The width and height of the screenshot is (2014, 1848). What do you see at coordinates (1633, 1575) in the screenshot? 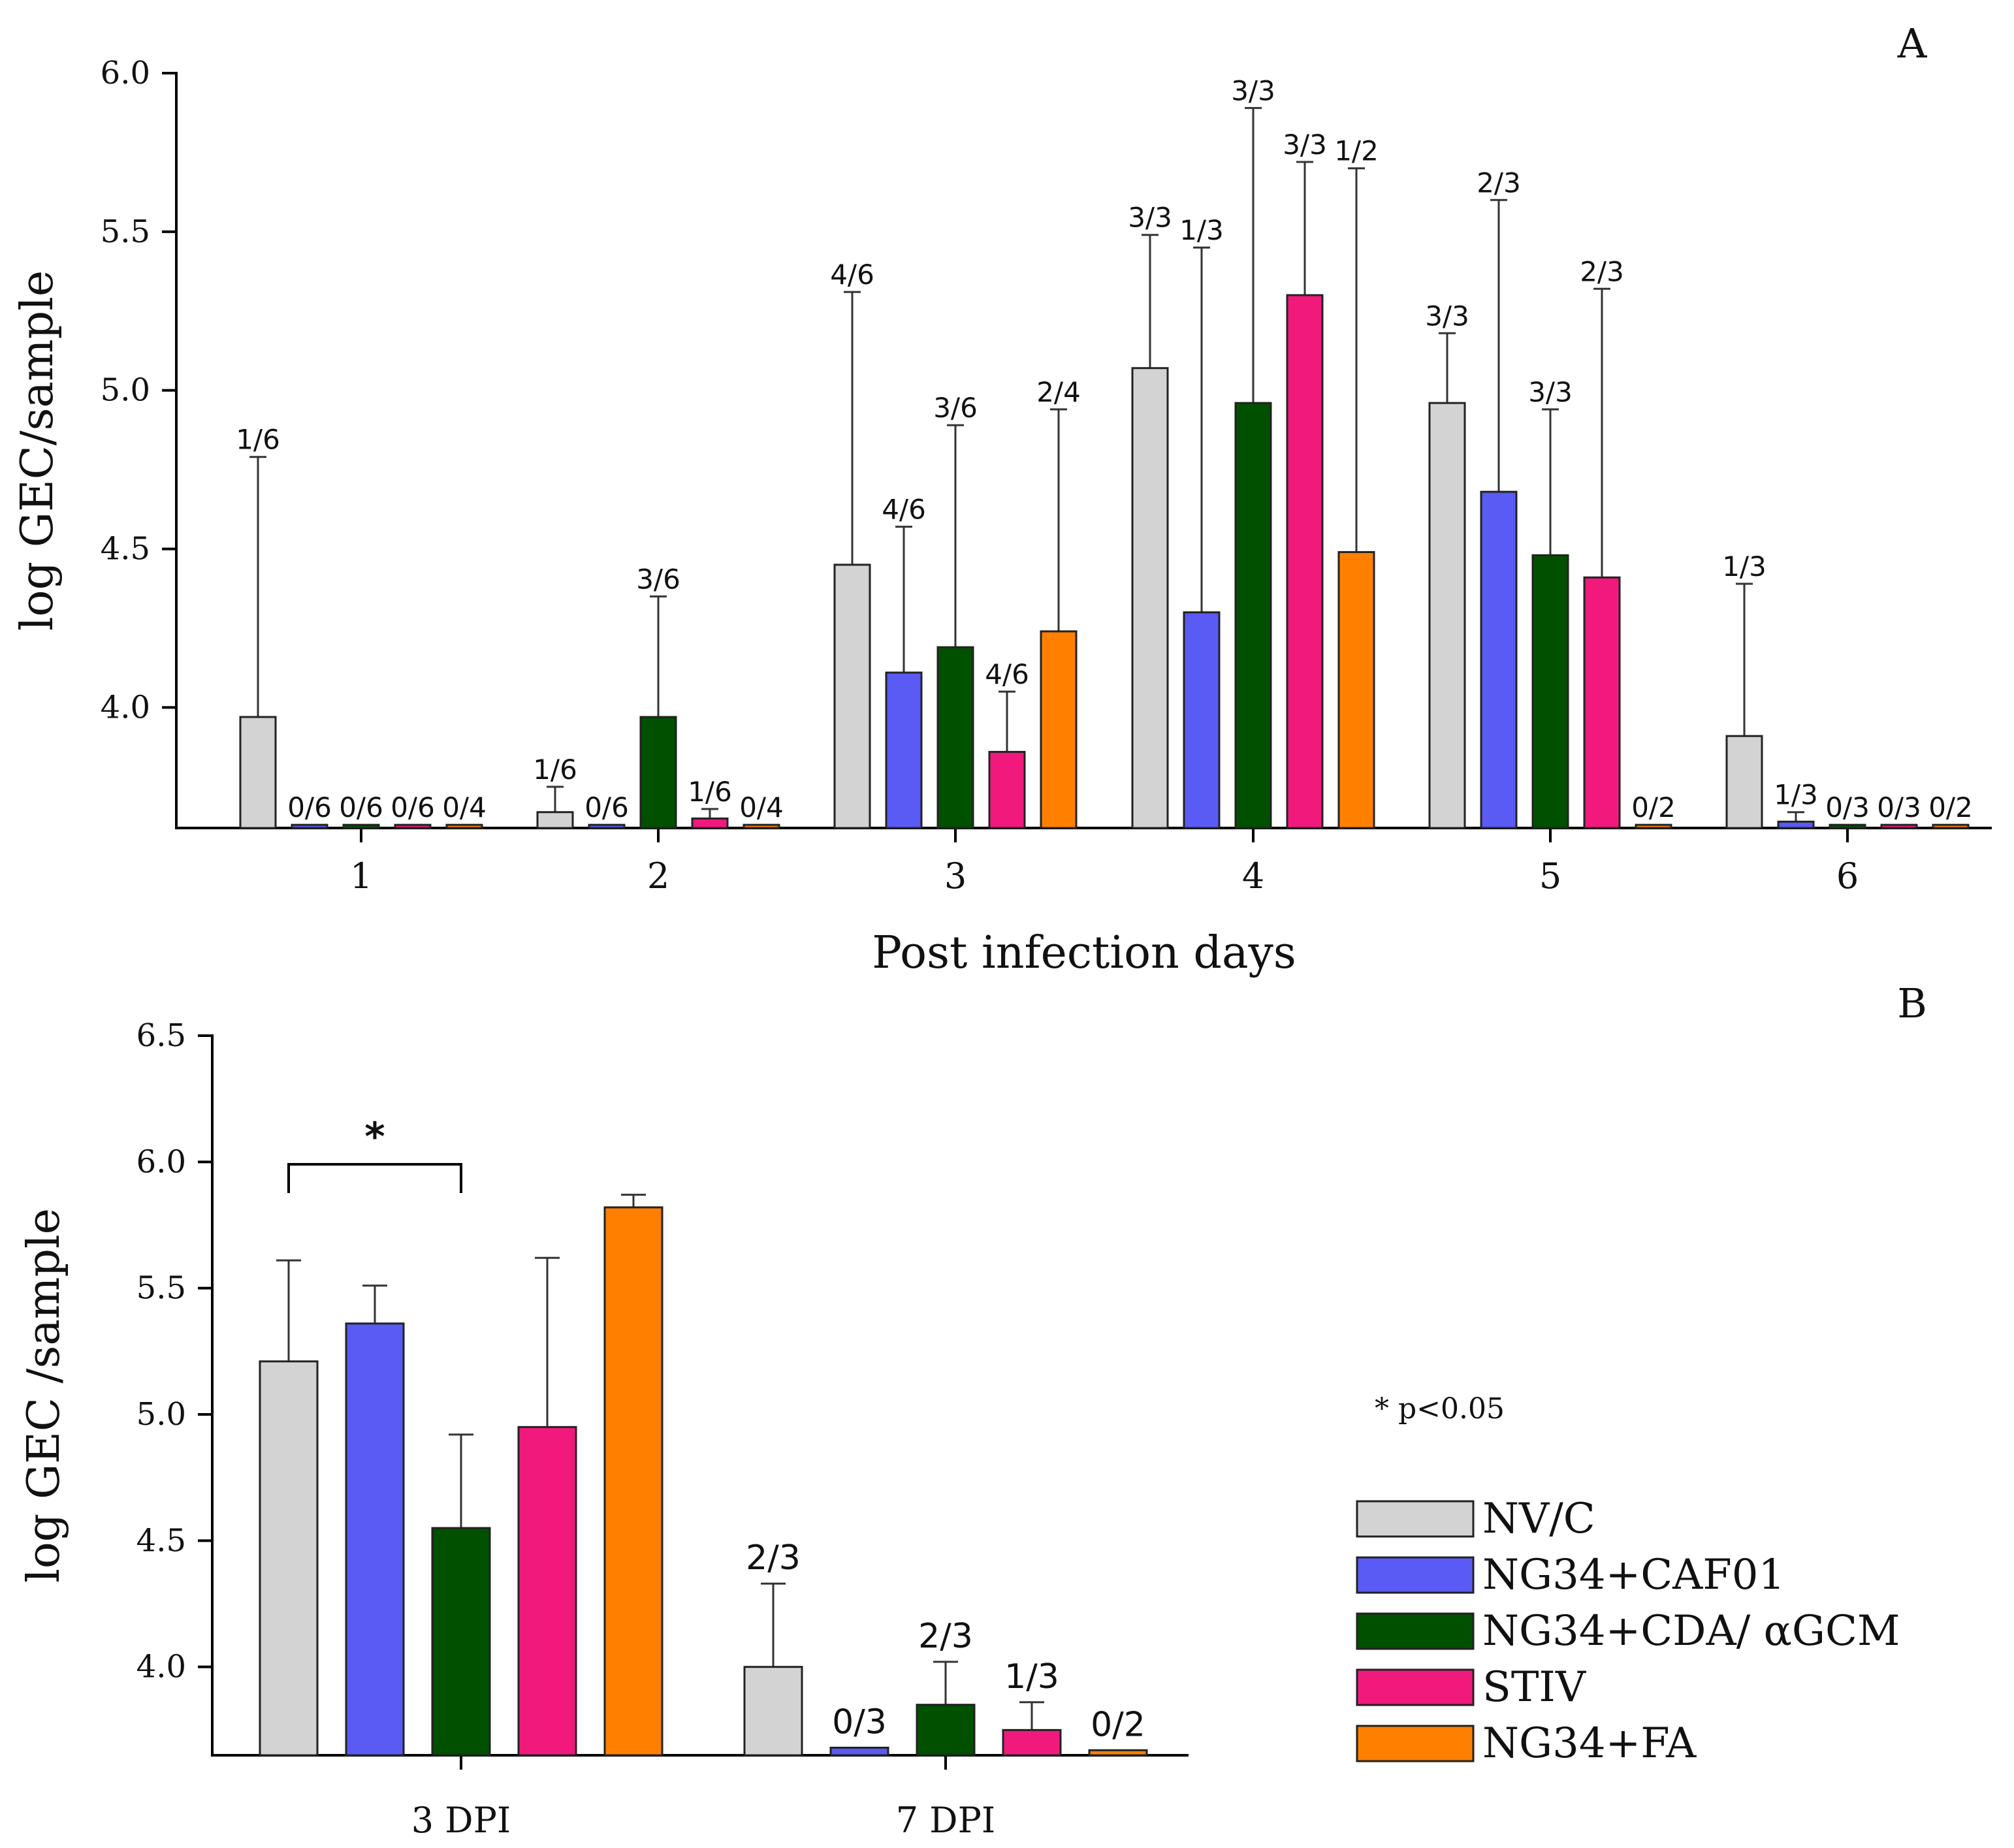
I see `legend-label-ng34-caf01: NG34+CAF01` at bounding box center [1633, 1575].